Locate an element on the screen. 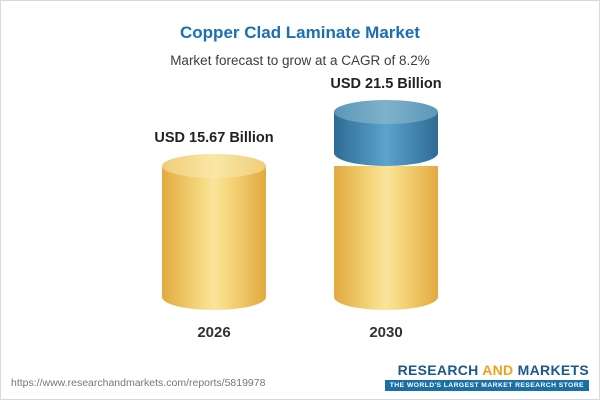  bar-segment-growth-2030 is located at coordinates (386, 133).